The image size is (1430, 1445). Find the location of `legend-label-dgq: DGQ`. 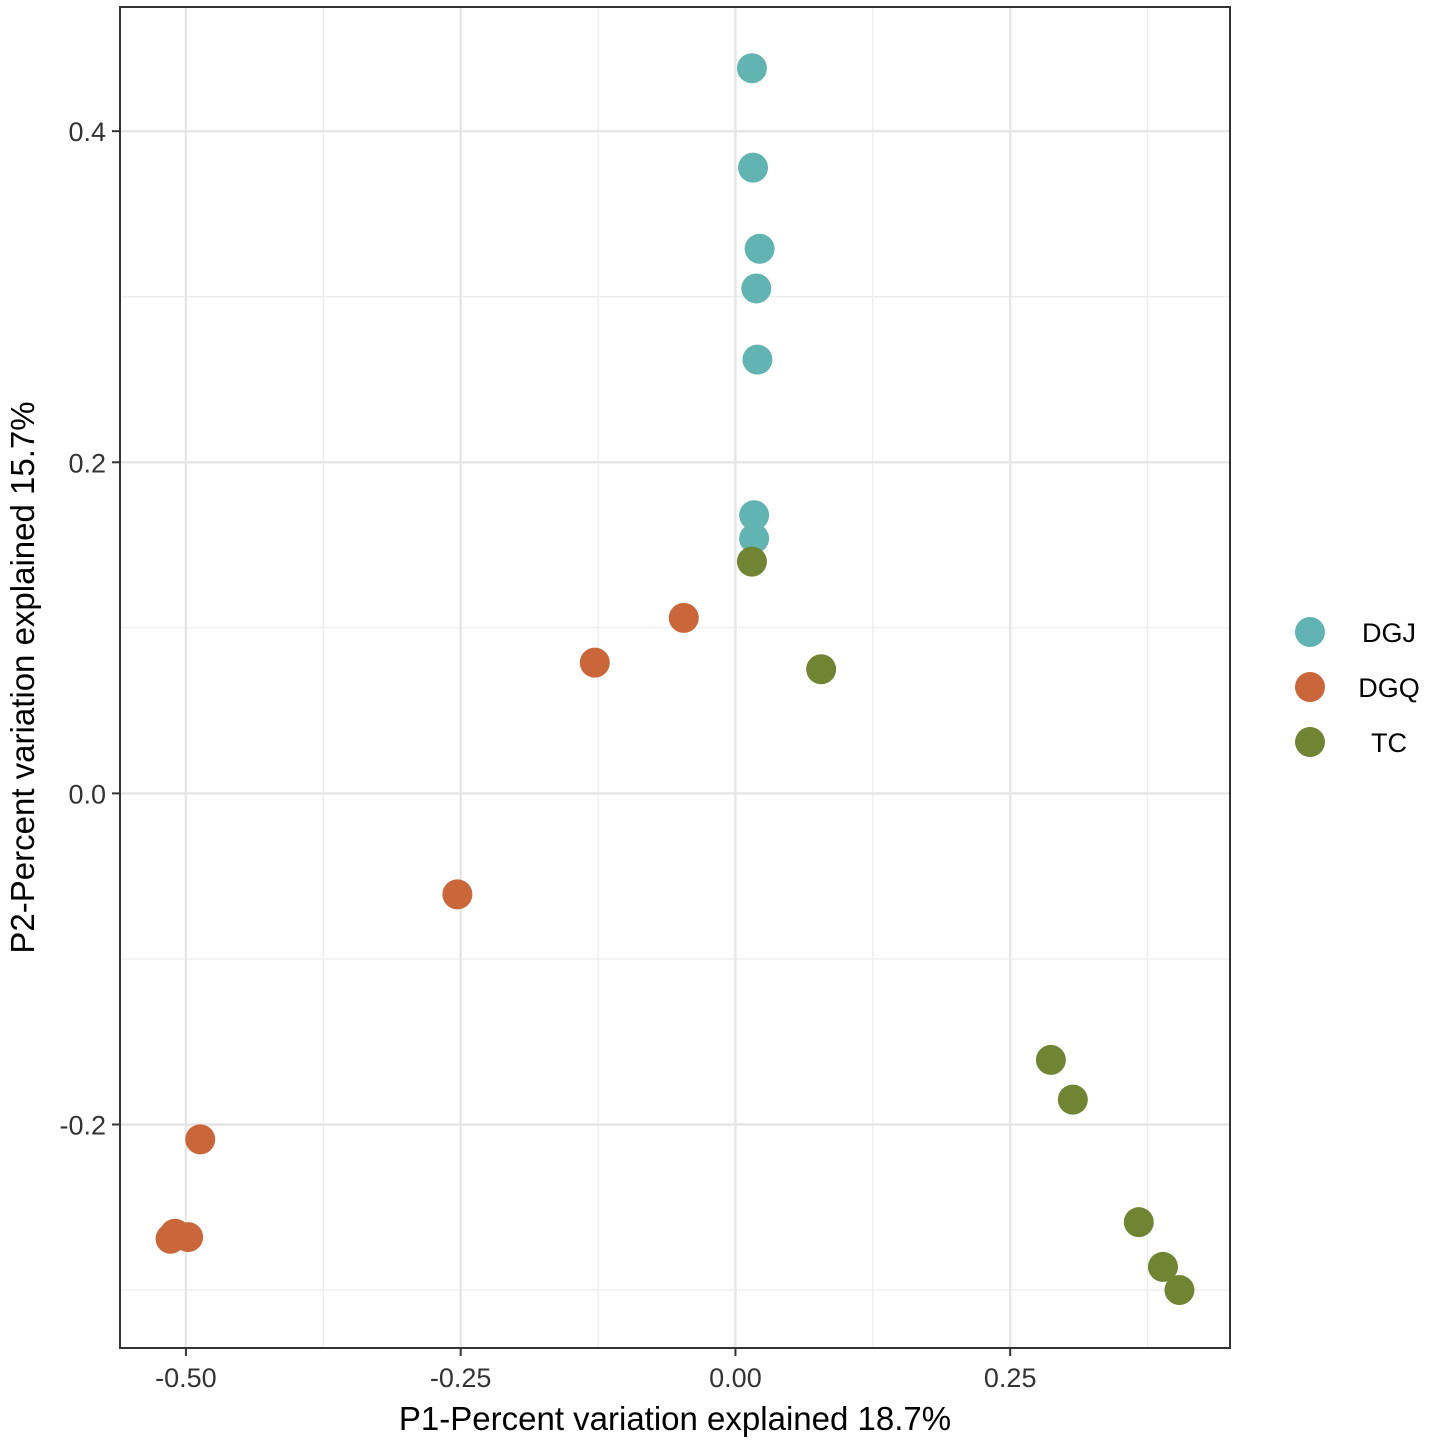

legend-label-dgq: DGQ is located at coordinates (1389, 688).